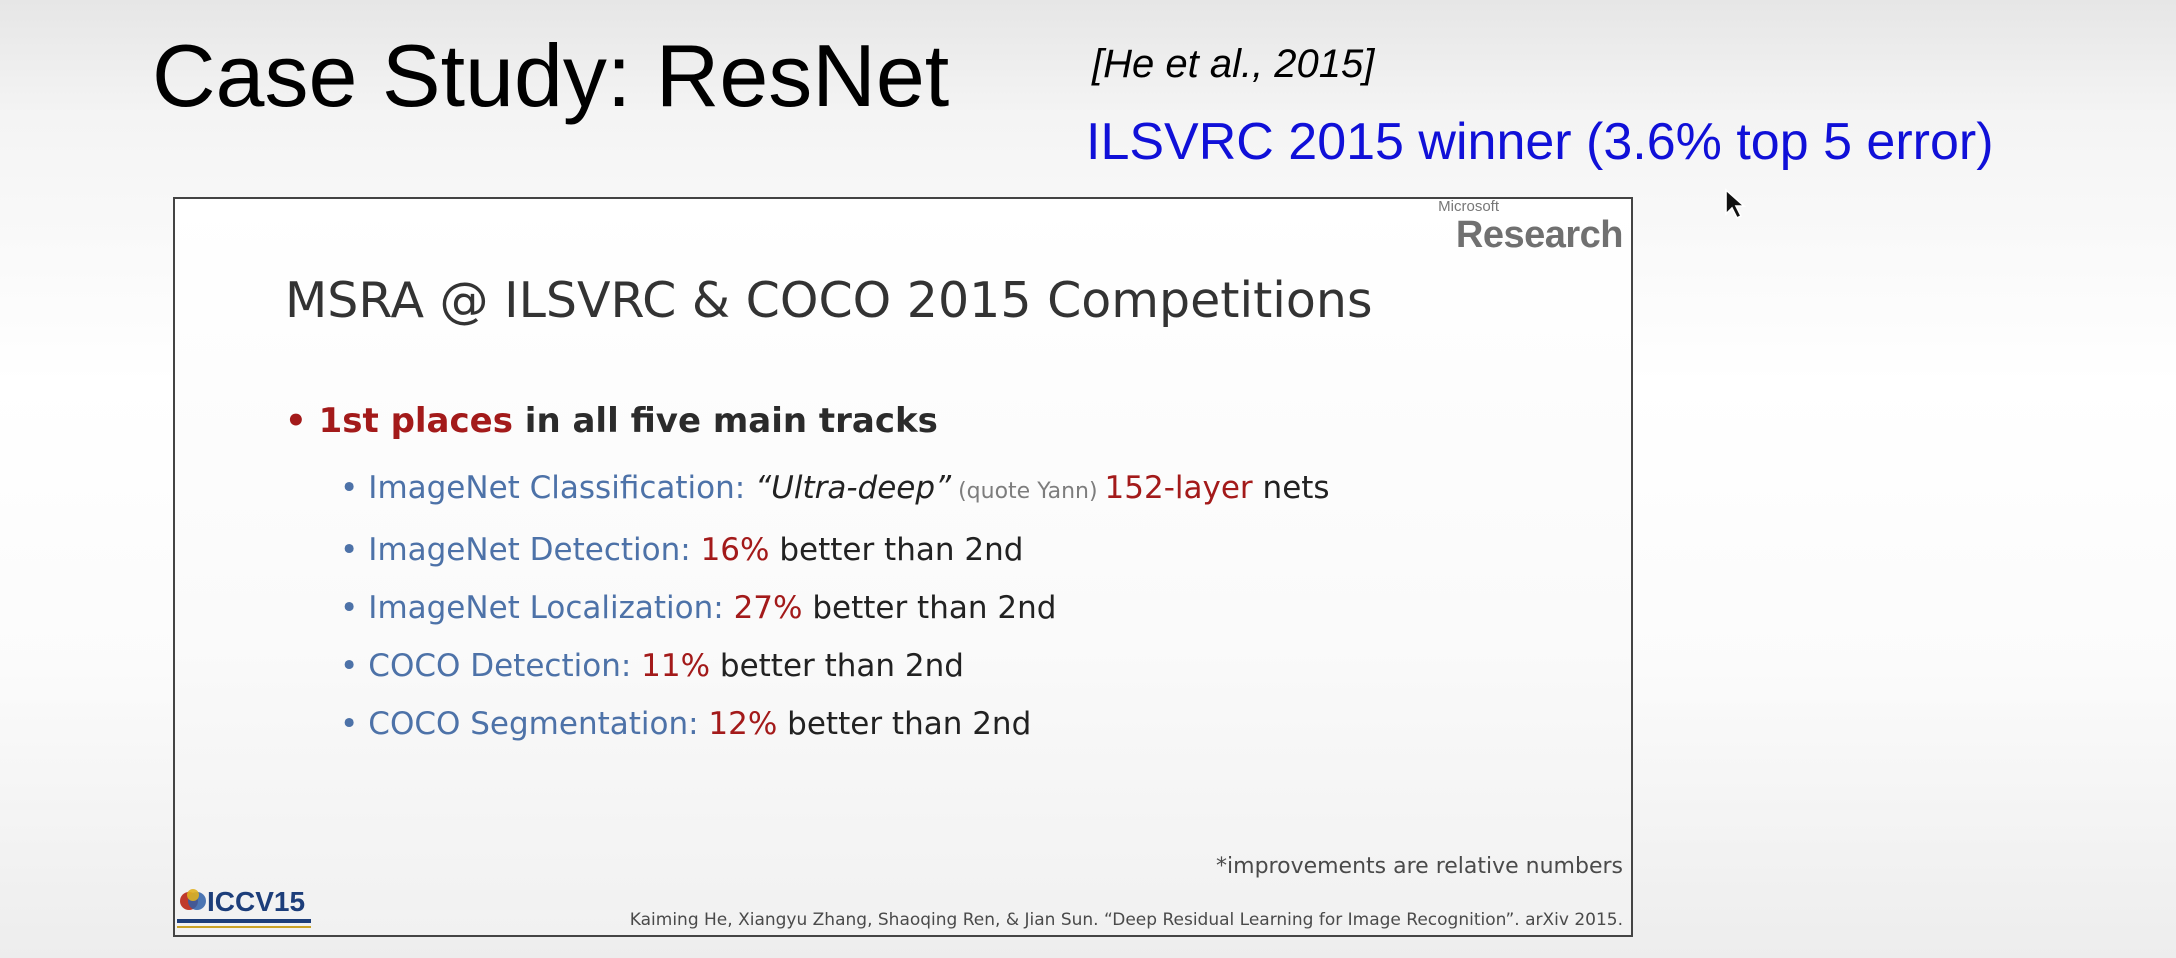  What do you see at coordinates (550, 608) in the screenshot?
I see `track-name: ImageNet Localization:` at bounding box center [550, 608].